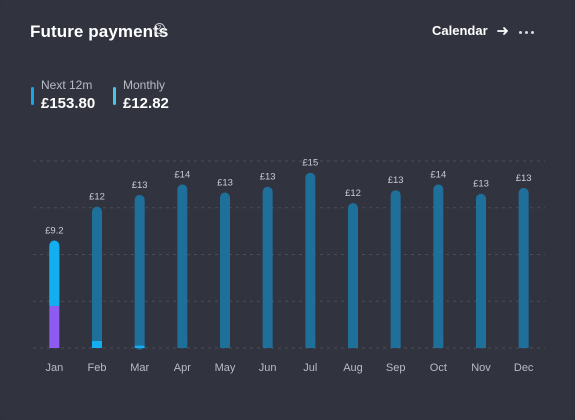 This screenshot has width=575, height=420. Describe the element at coordinates (526, 32) in the screenshot. I see `more-horizontal-icon` at that location.